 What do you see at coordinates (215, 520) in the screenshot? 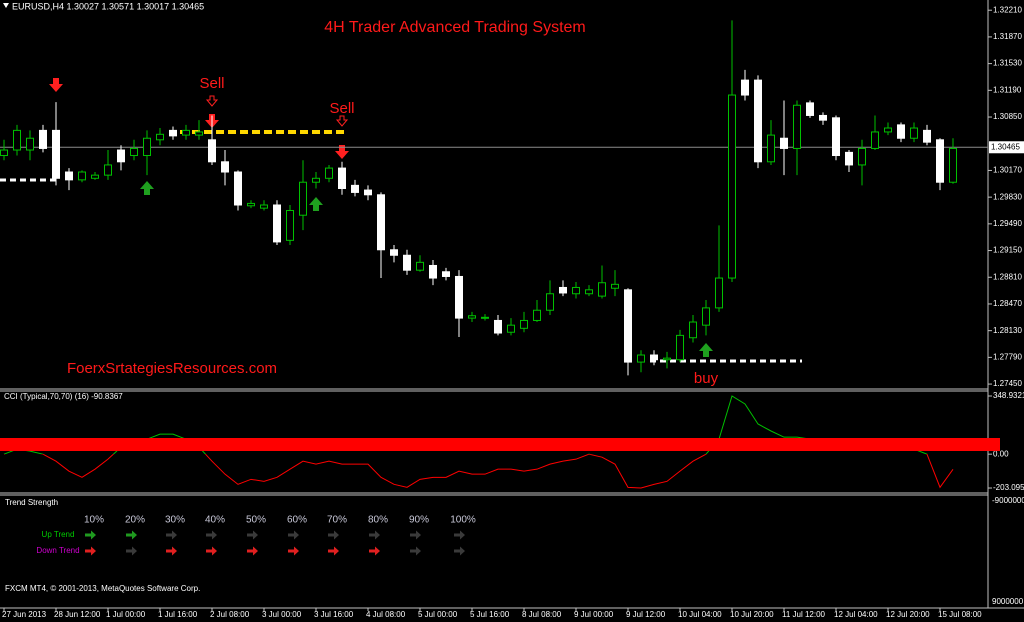
I see `column-header: 40%` at bounding box center [215, 520].